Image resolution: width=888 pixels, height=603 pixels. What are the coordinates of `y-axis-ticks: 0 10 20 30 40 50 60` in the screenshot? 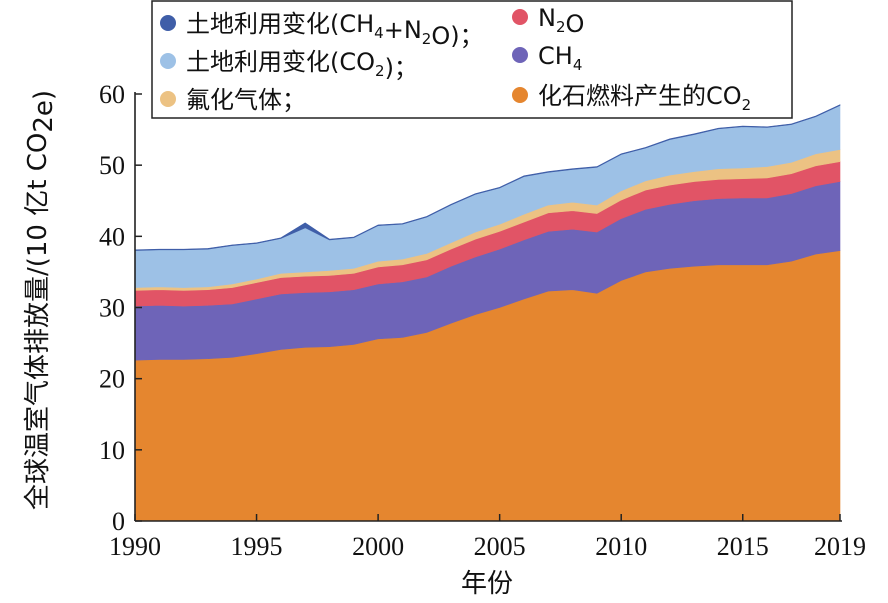 It's located at (120, 308).